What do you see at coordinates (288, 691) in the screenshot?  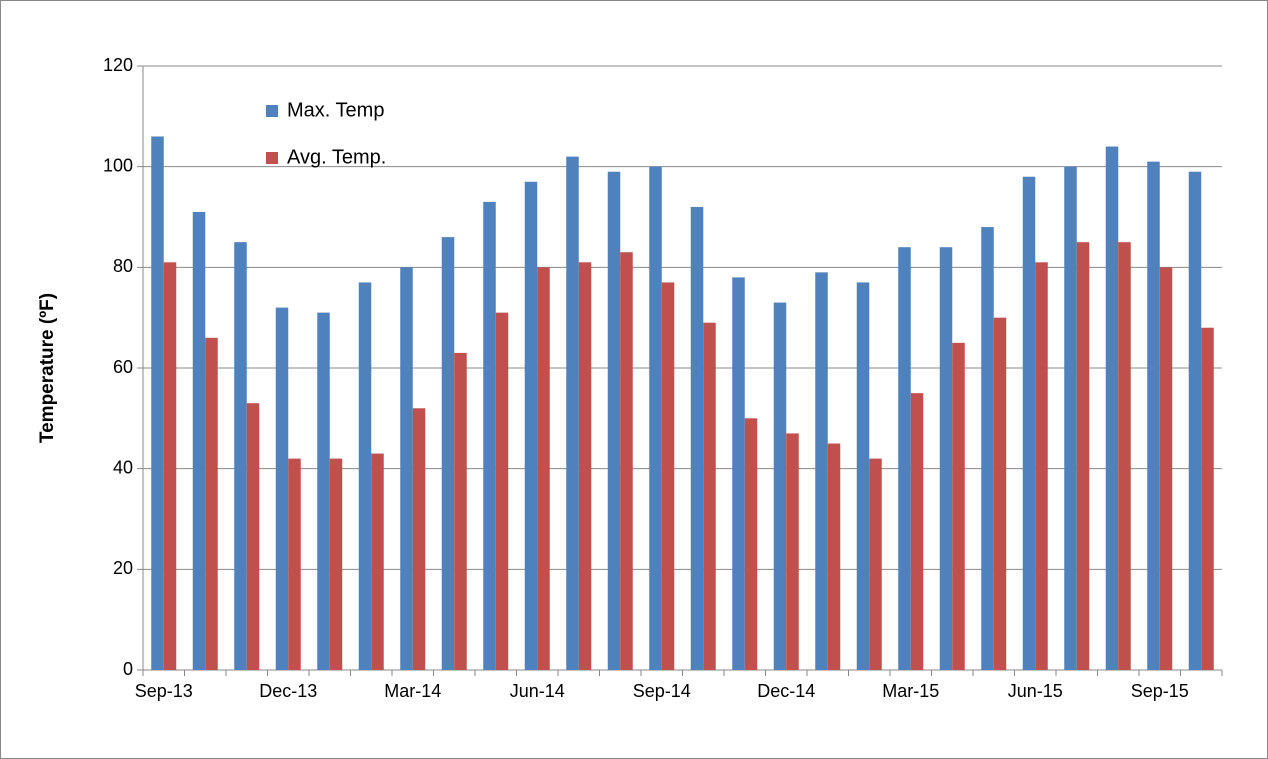 I see `x-tick-label: Dec-13` at bounding box center [288, 691].